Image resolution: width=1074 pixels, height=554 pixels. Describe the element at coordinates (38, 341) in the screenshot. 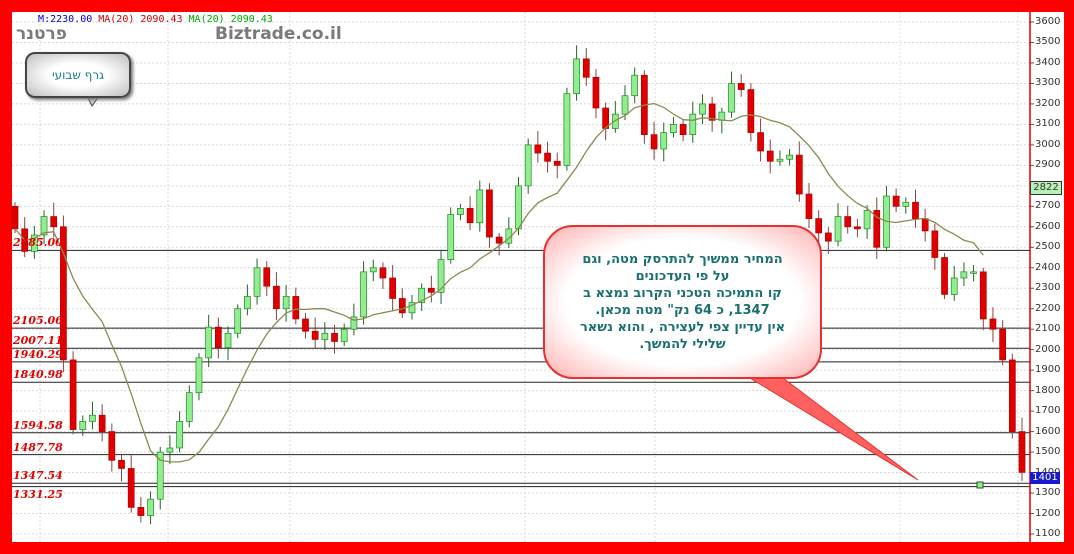

I see `level-label: 2007.11` at that location.